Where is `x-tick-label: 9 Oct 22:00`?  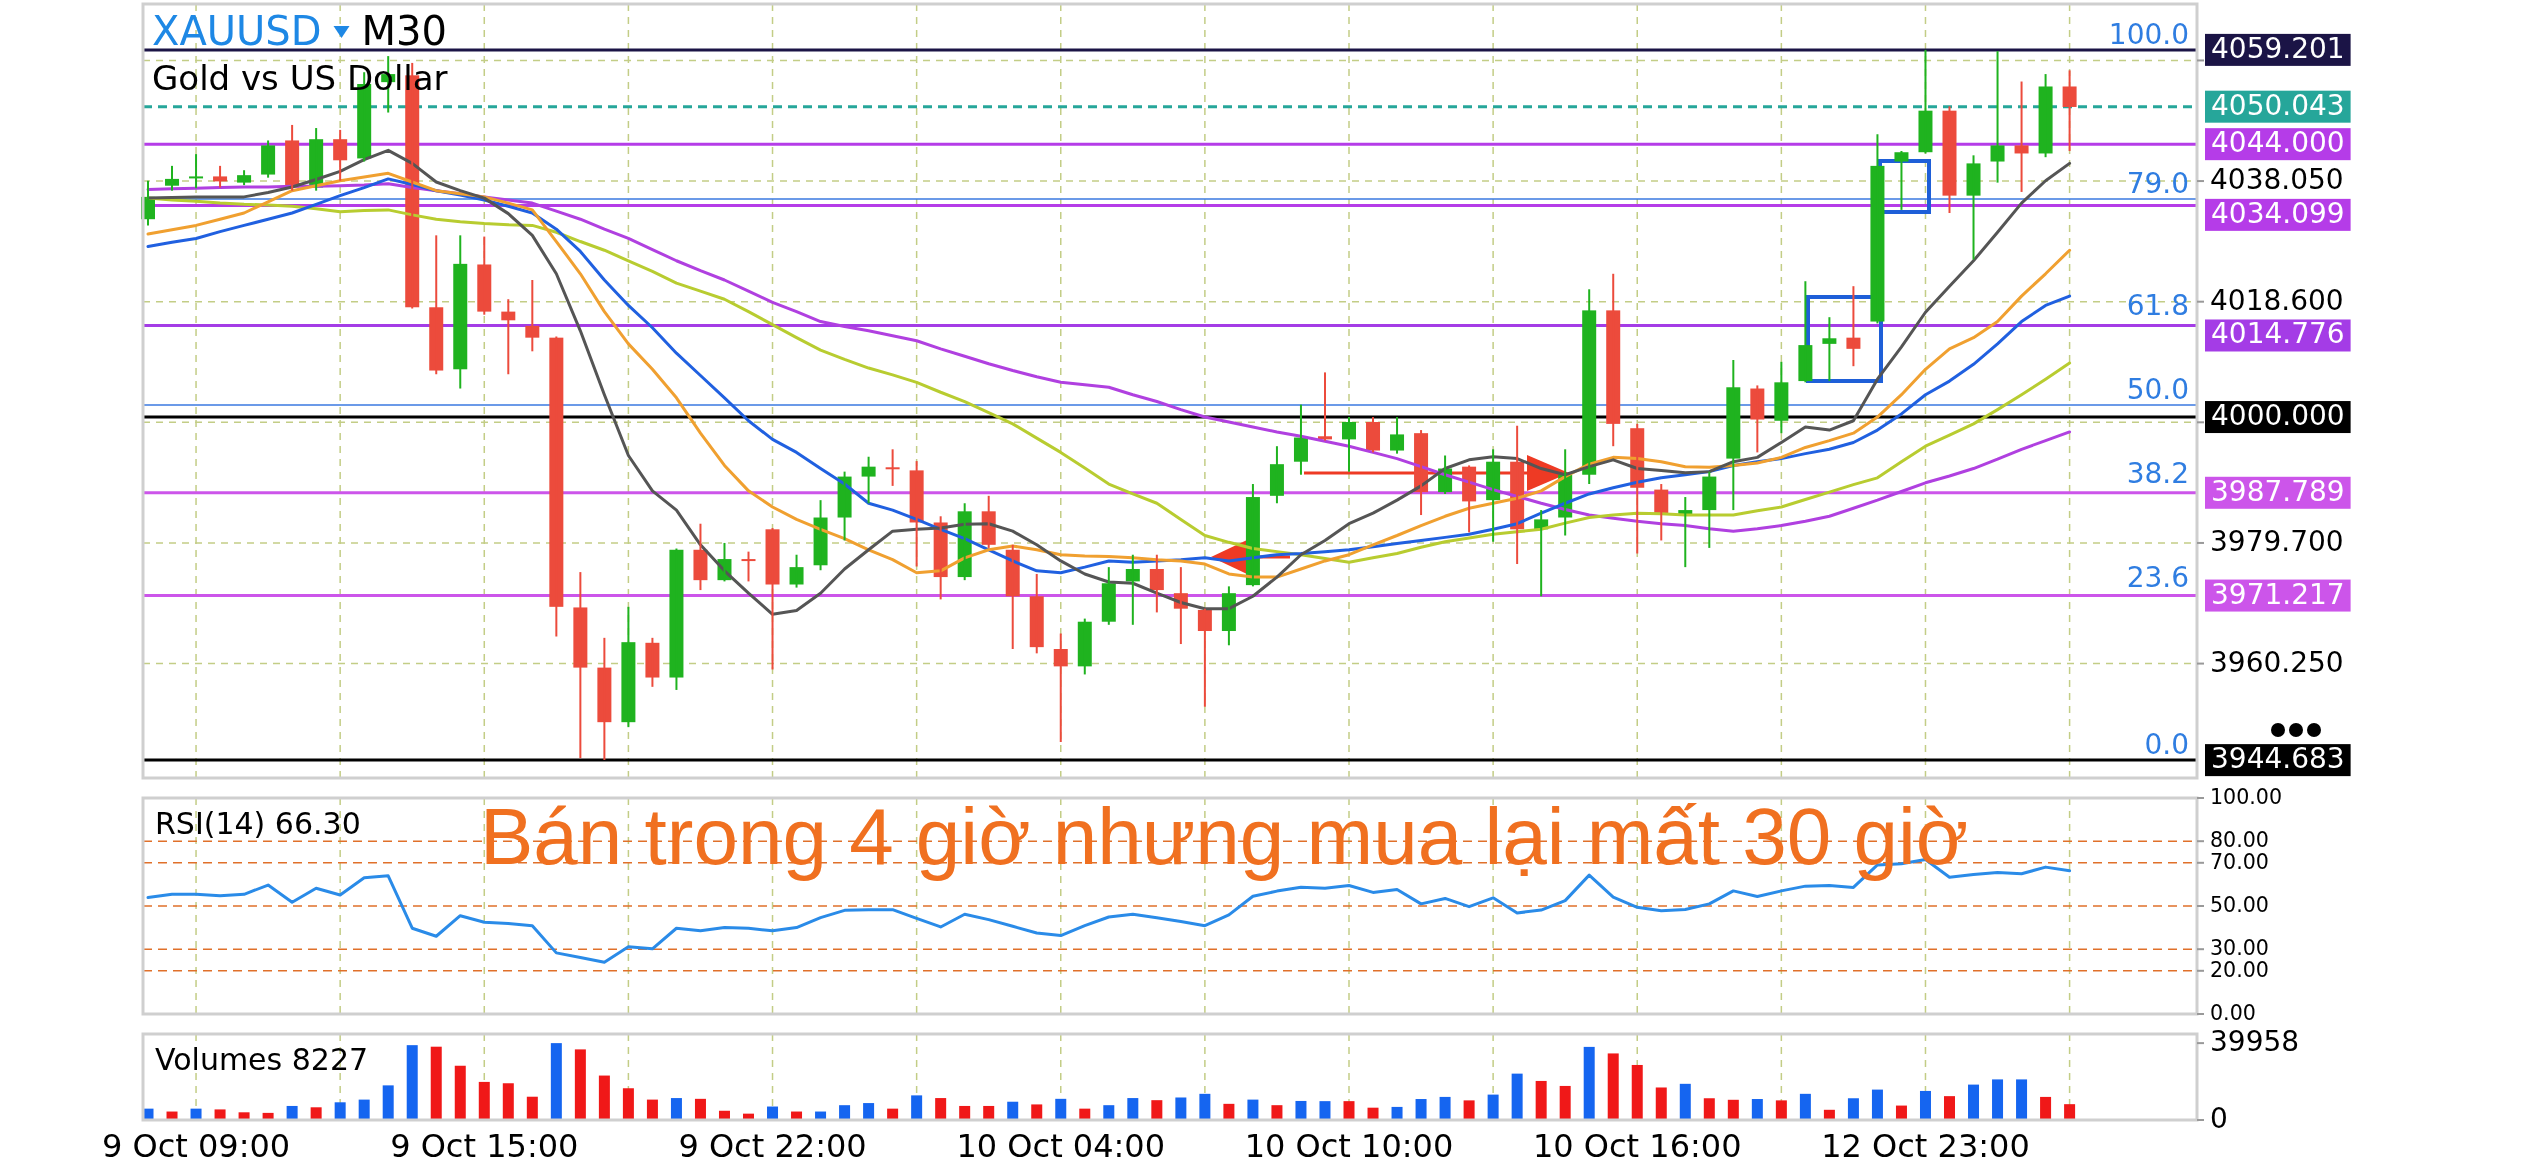
x-tick-label: 9 Oct 22:00 is located at coordinates (772, 1146).